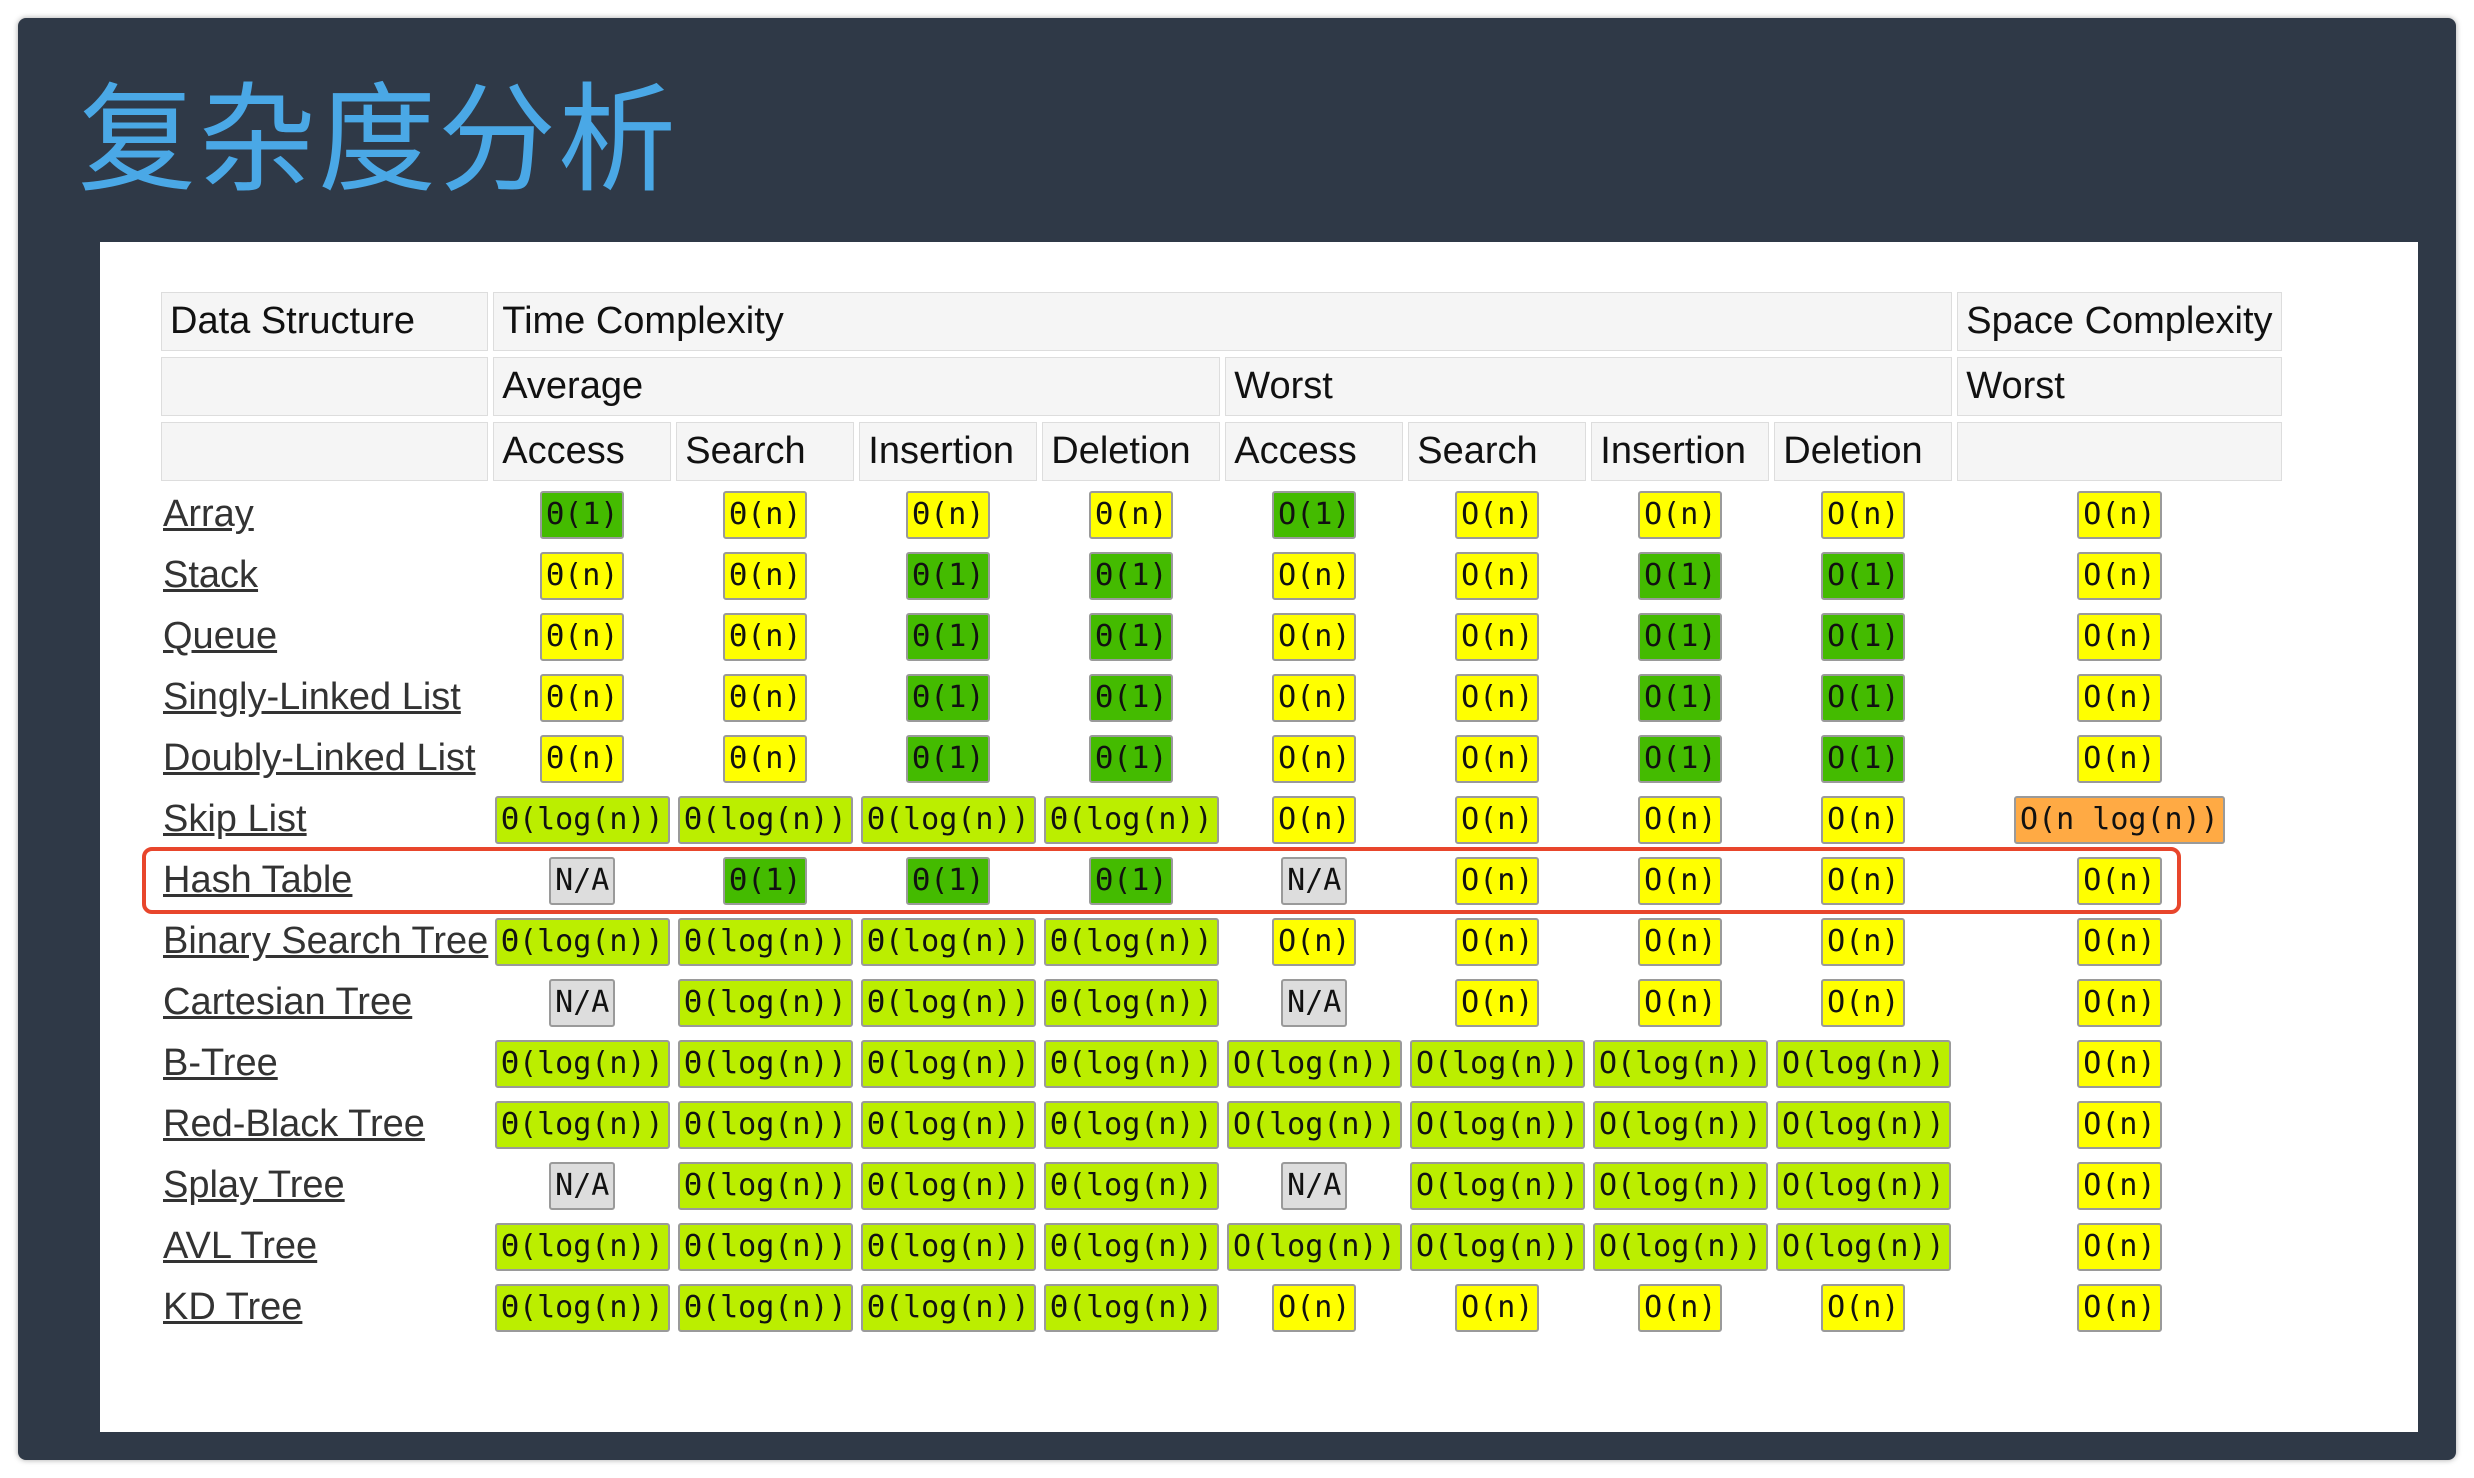  Describe the element at coordinates (233, 1307) in the screenshot. I see `data-structure-link: KD Tree` at that location.